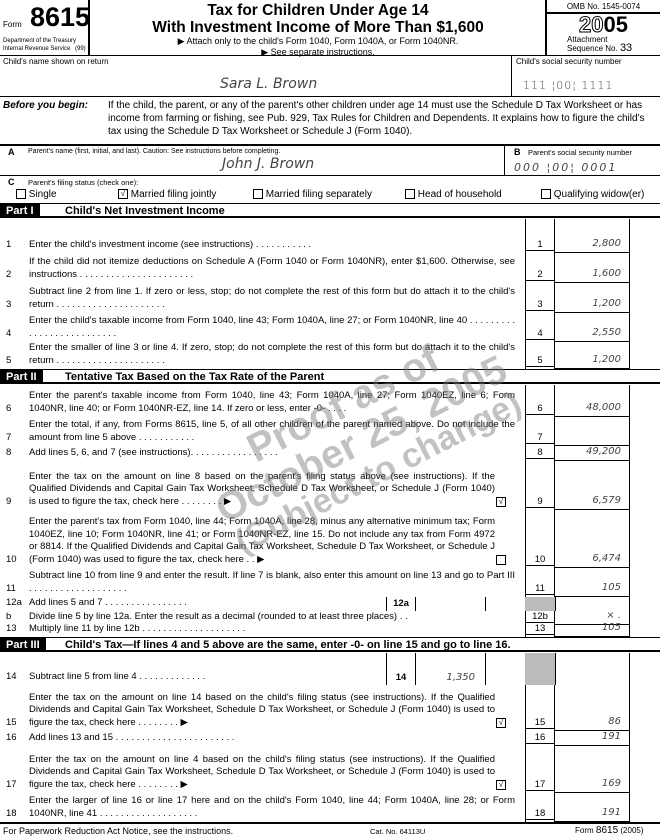 The width and height of the screenshot is (660, 840). What do you see at coordinates (592, 401) in the screenshot?
I see `amount-field: 48,000` at bounding box center [592, 401].